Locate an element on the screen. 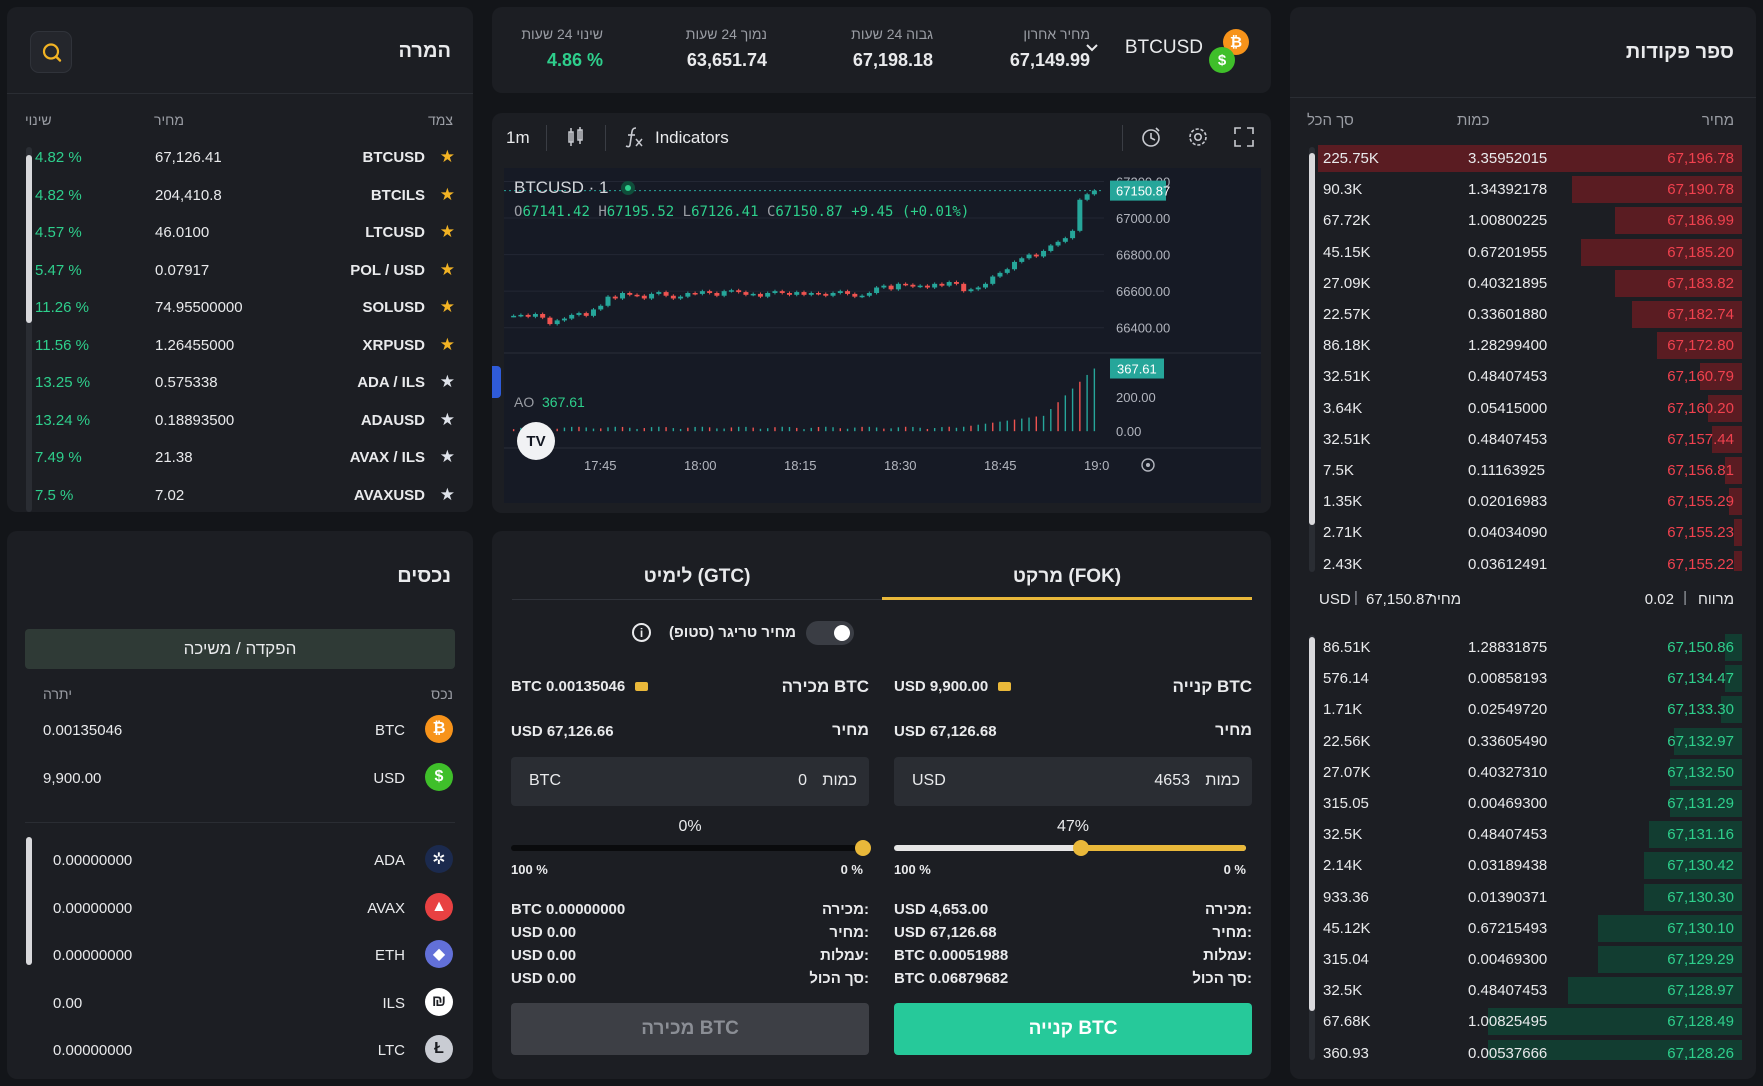 The height and width of the screenshot is (1086, 1763). trigger-label: מחיר טריגר (סטופ) is located at coordinates (732, 632).